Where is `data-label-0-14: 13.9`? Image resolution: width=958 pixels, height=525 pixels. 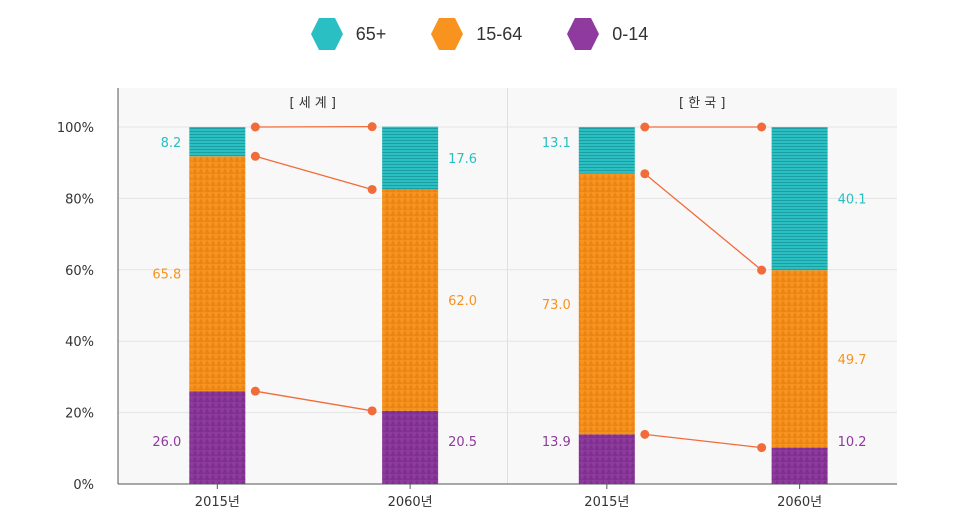
data-label-0-14: 13.9 is located at coordinates (556, 442).